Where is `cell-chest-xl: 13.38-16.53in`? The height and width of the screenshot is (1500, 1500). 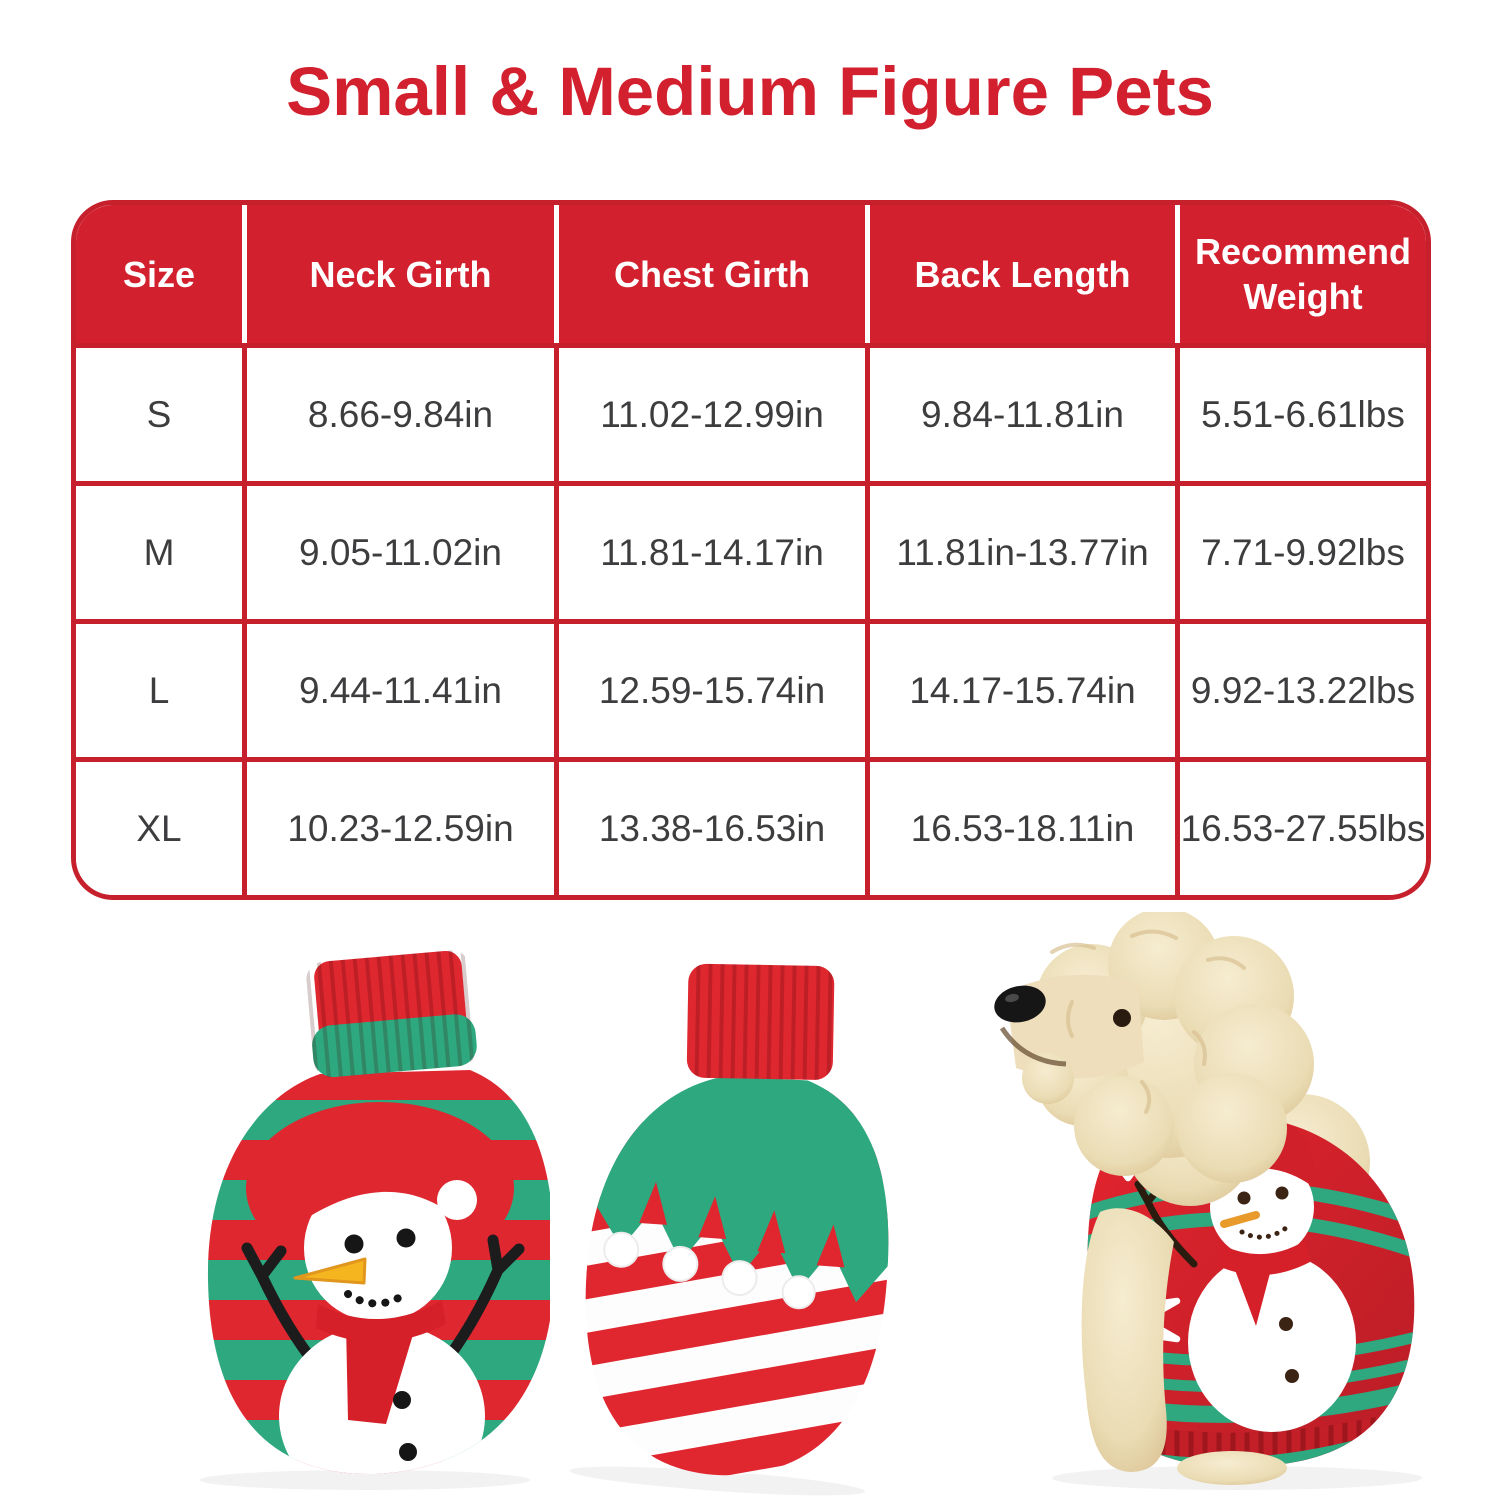 cell-chest-xl: 13.38-16.53in is located at coordinates (709, 826).